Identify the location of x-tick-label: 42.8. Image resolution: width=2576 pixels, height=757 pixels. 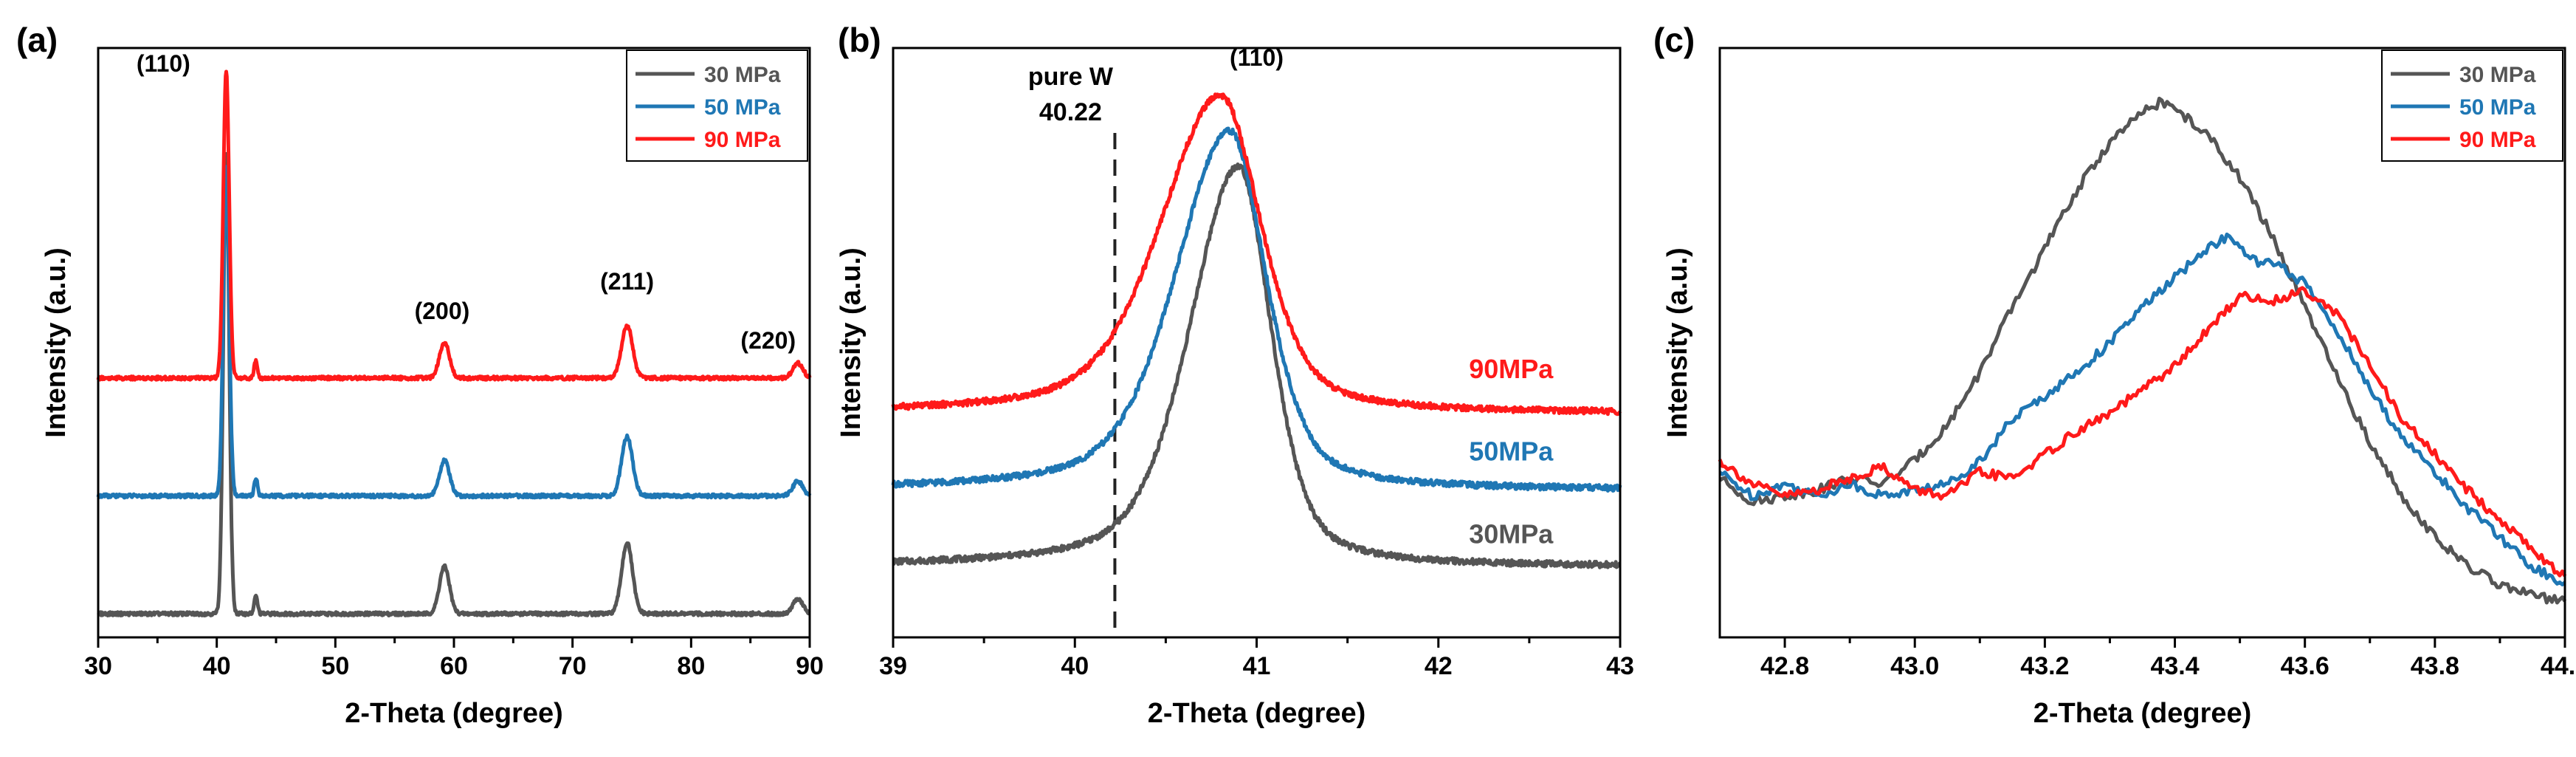
(1785, 666).